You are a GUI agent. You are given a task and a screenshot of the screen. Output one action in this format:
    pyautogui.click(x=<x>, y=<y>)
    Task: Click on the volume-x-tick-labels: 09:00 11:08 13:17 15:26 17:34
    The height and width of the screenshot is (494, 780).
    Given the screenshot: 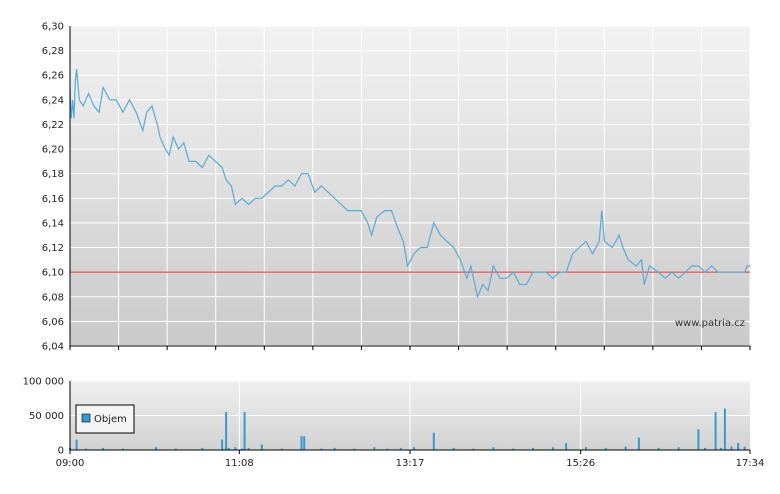 What is the action you would take?
    pyautogui.click(x=410, y=459)
    